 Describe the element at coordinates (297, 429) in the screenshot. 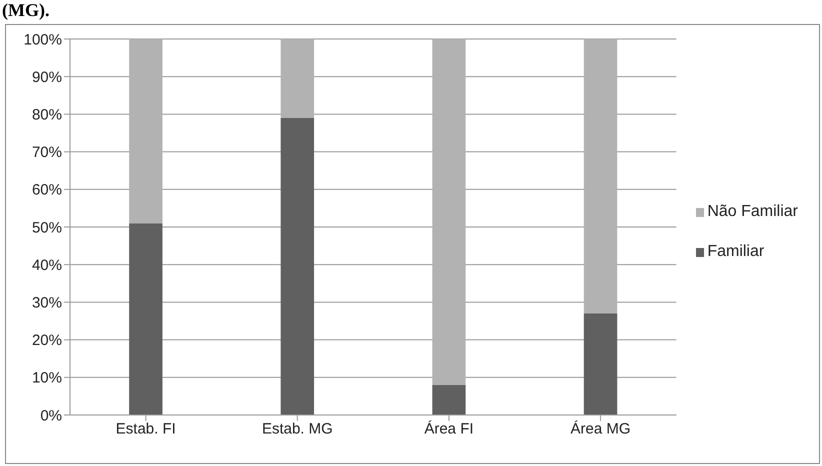

I see `x-tick-label: Estab. MG` at that location.